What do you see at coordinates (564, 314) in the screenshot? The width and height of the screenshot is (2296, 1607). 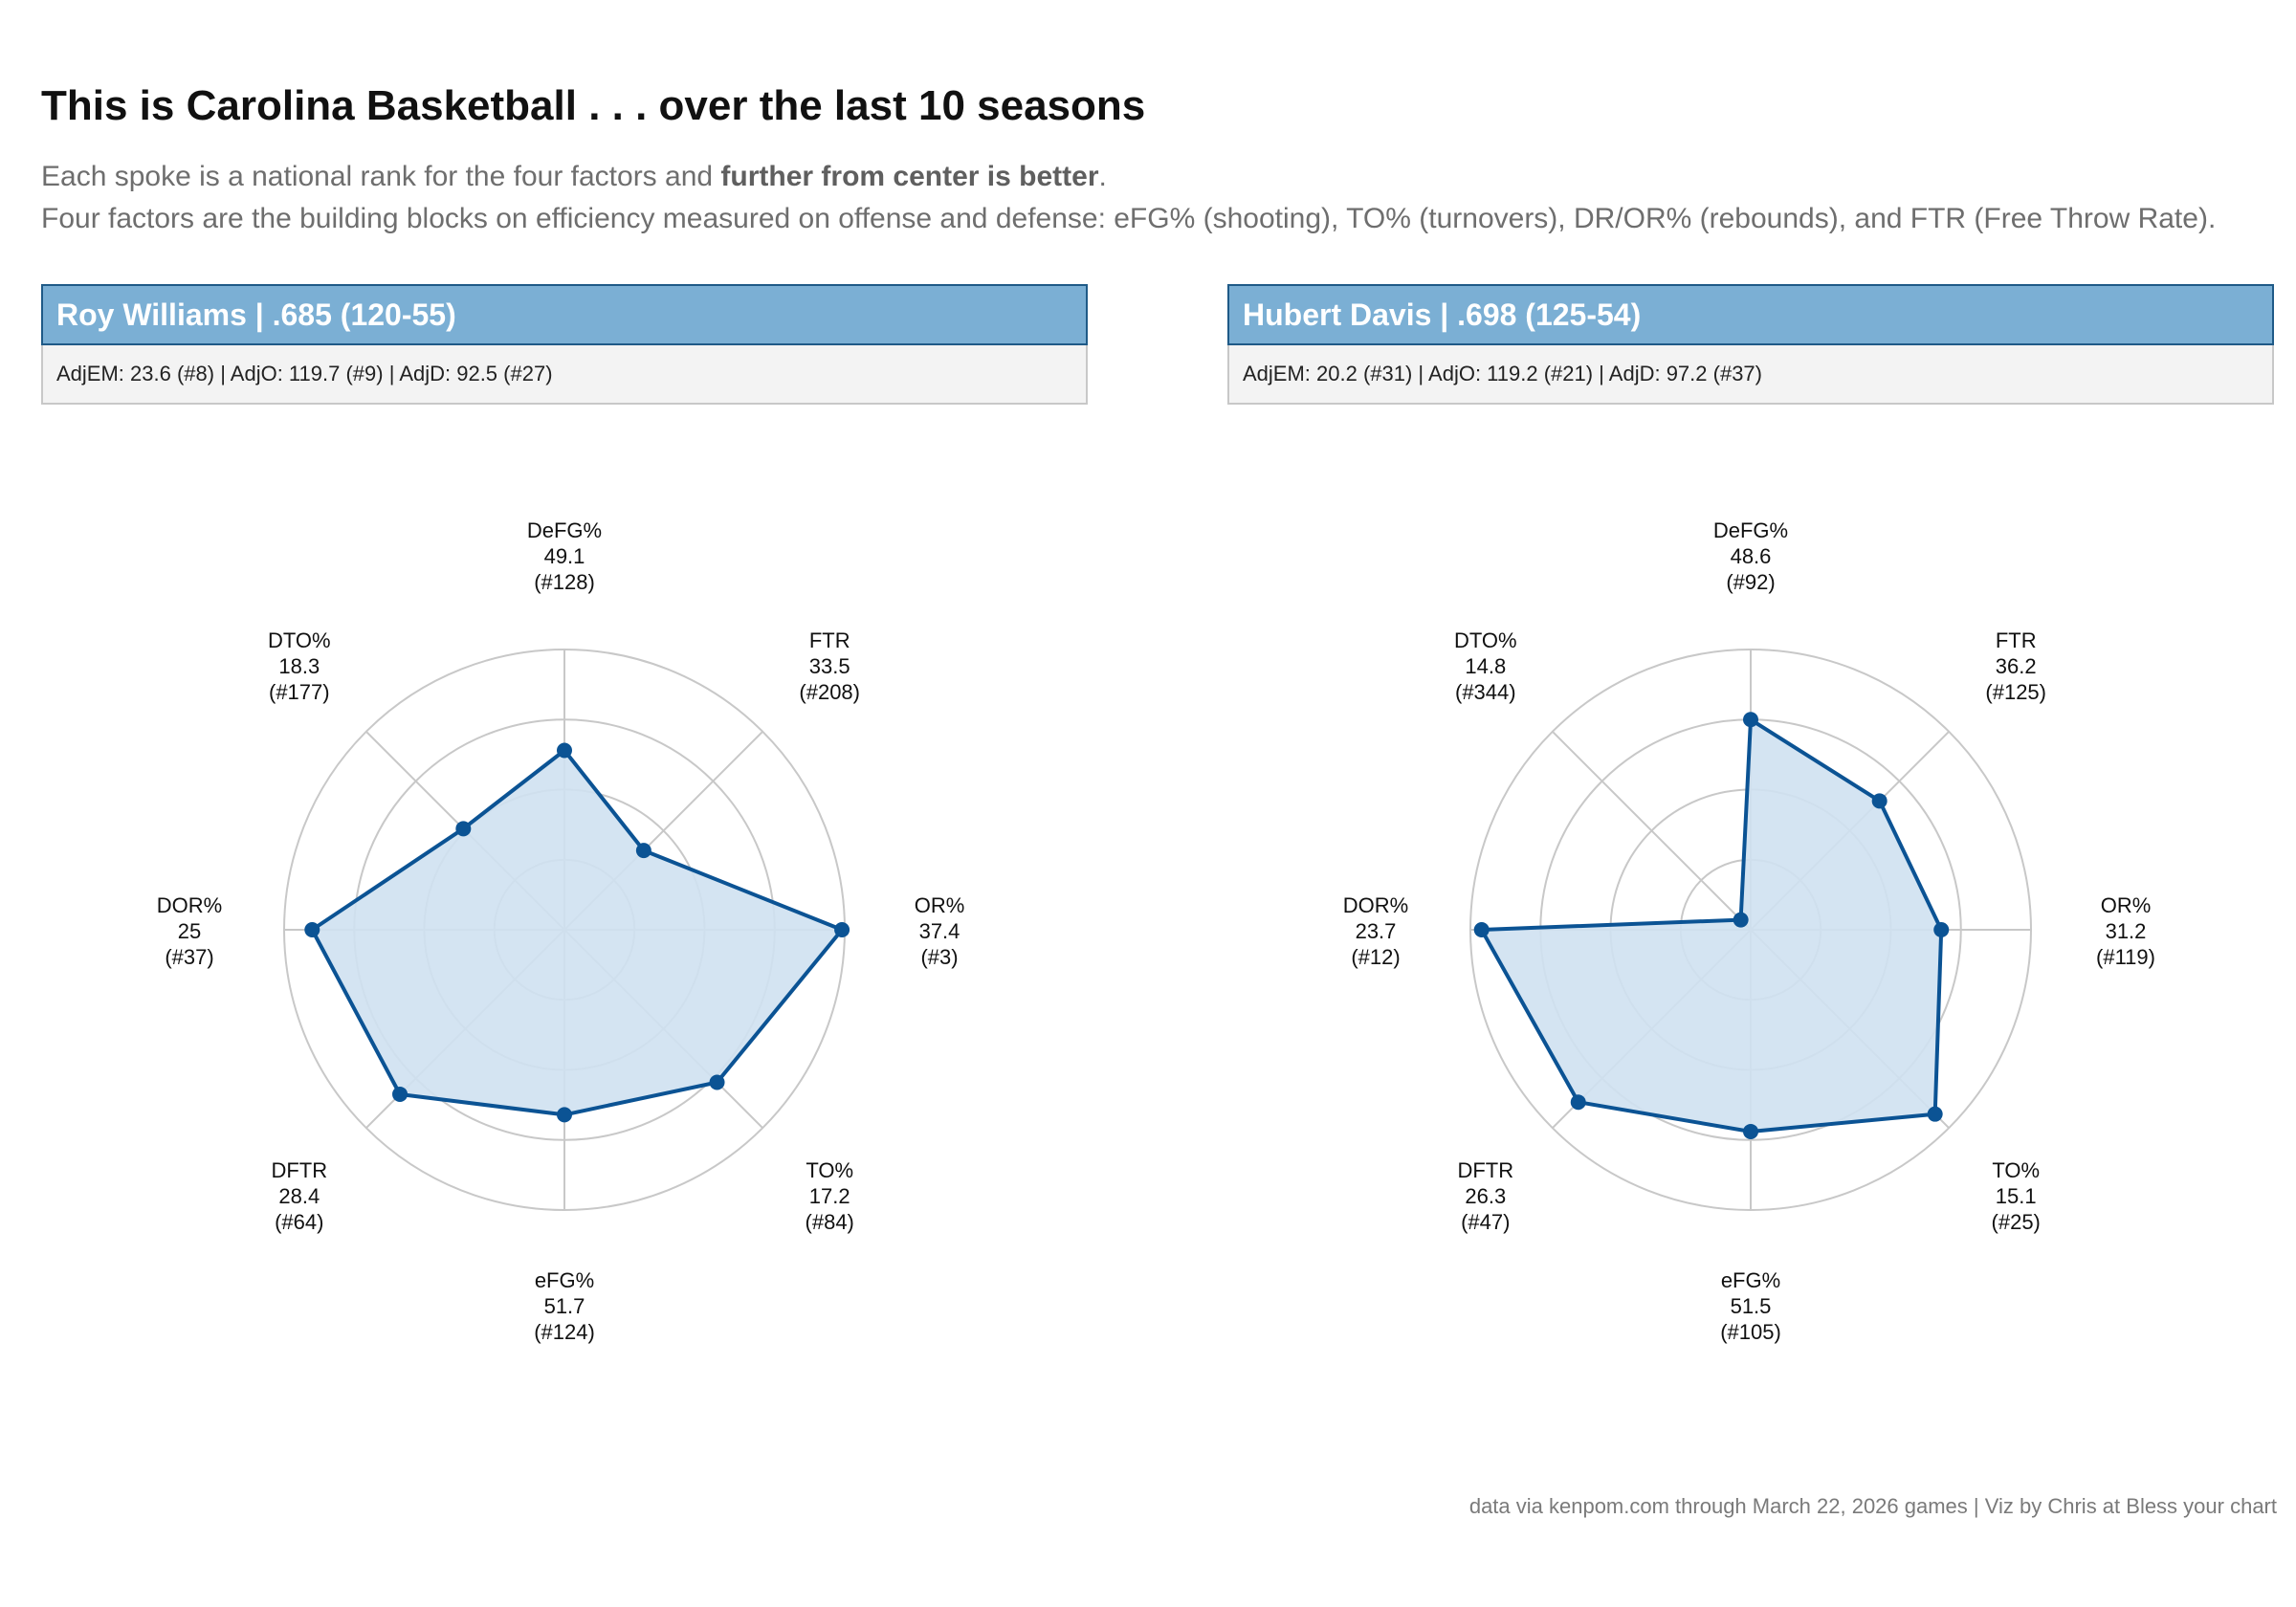 I see `coach-header-roy-williams: Roy Williams | .685 (120-55)` at bounding box center [564, 314].